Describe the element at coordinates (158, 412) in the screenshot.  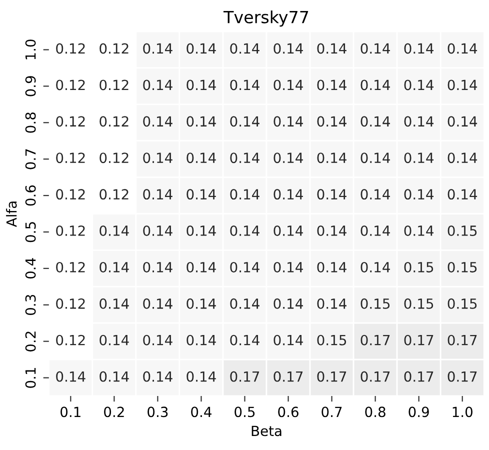
I see `x-tick-label: 0.3` at that location.